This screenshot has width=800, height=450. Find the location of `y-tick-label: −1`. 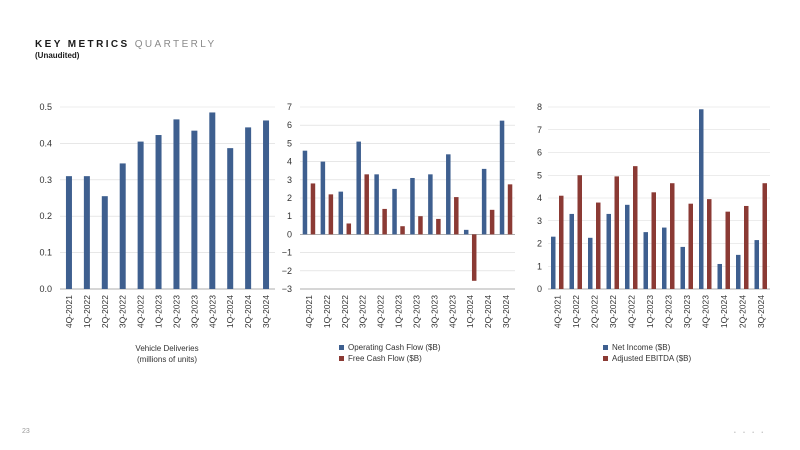

y-tick-label: −1 is located at coordinates (287, 253).